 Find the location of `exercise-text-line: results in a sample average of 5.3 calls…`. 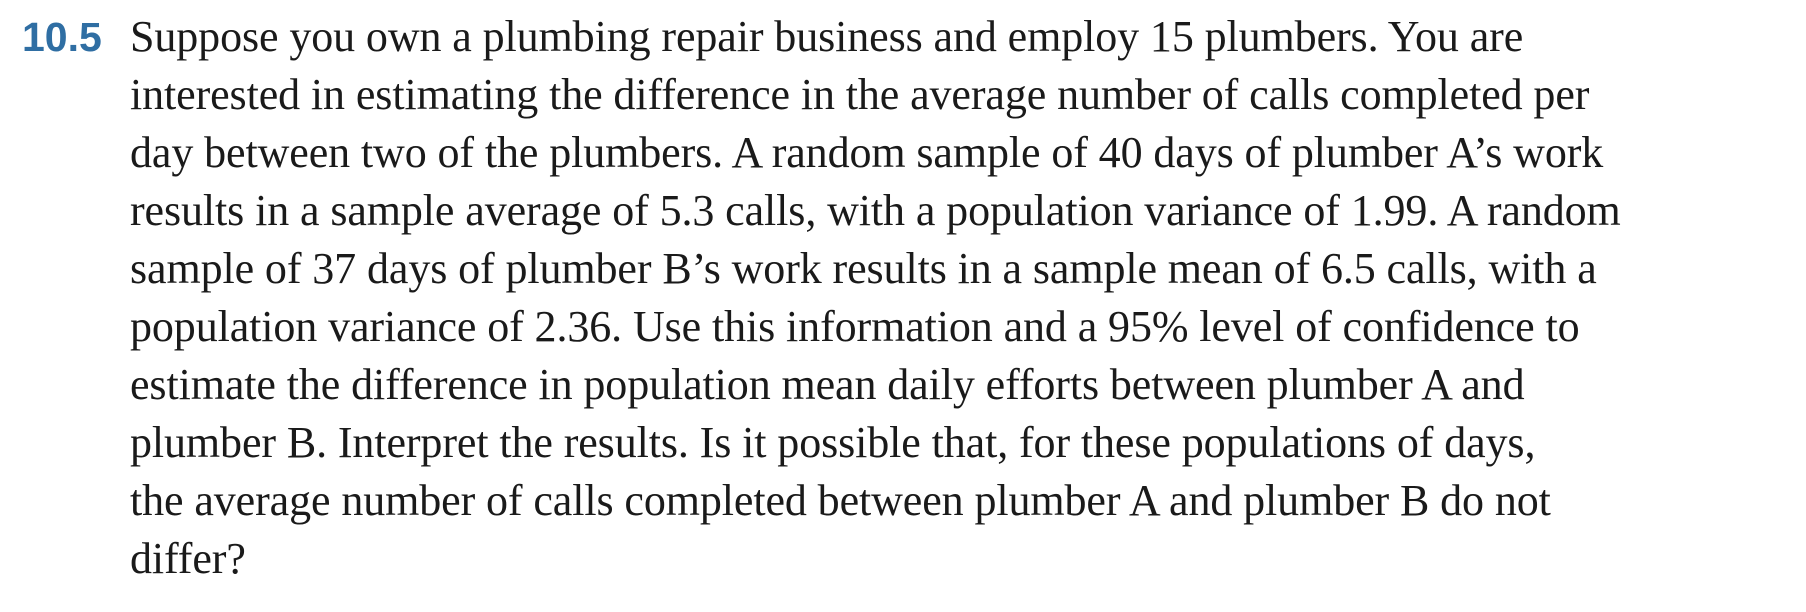

exercise-text-line: results in a sample average of 5.3 calls… is located at coordinates (875, 210).